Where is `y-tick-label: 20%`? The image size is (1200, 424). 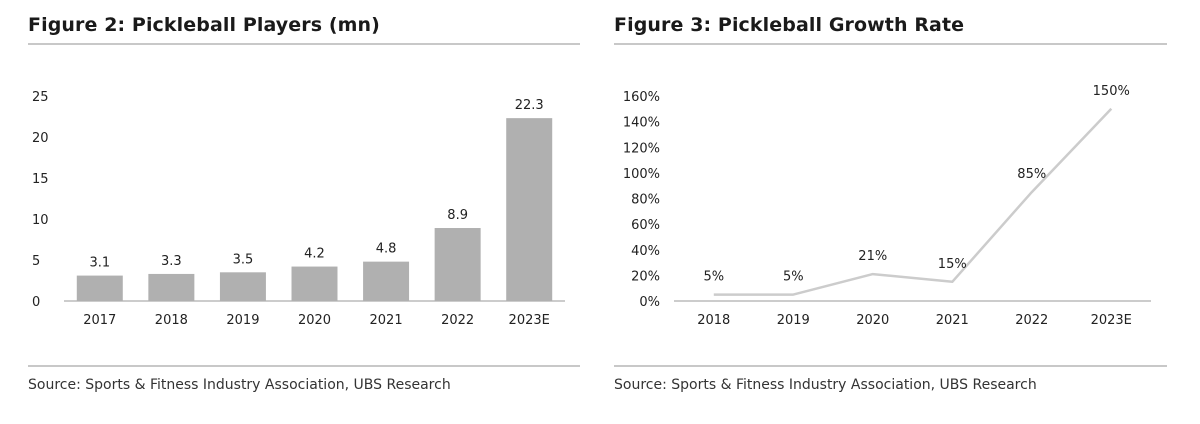
y-tick-label: 20% is located at coordinates (645, 276).